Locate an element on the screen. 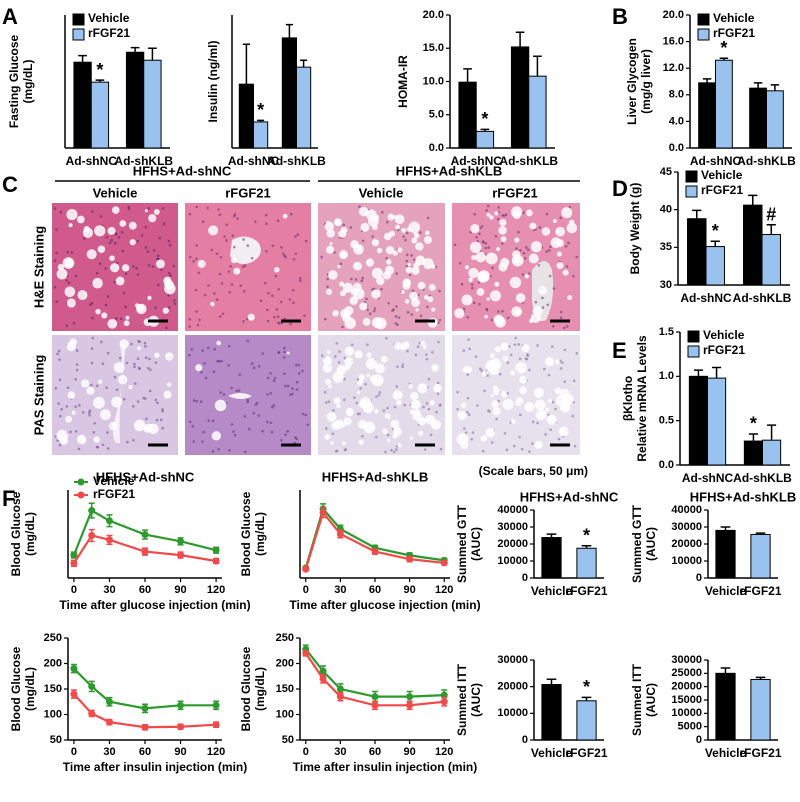 The height and width of the screenshot is (802, 800). y-axis-label: Body Weight (g) is located at coordinates (635, 229).